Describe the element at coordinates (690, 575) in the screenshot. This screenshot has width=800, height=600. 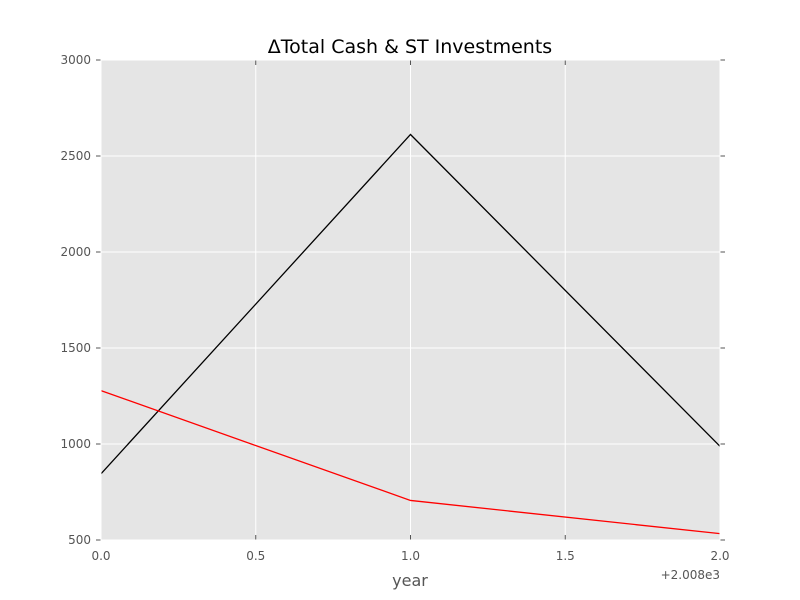
I see `x-offset-label: +2.008e3` at that location.